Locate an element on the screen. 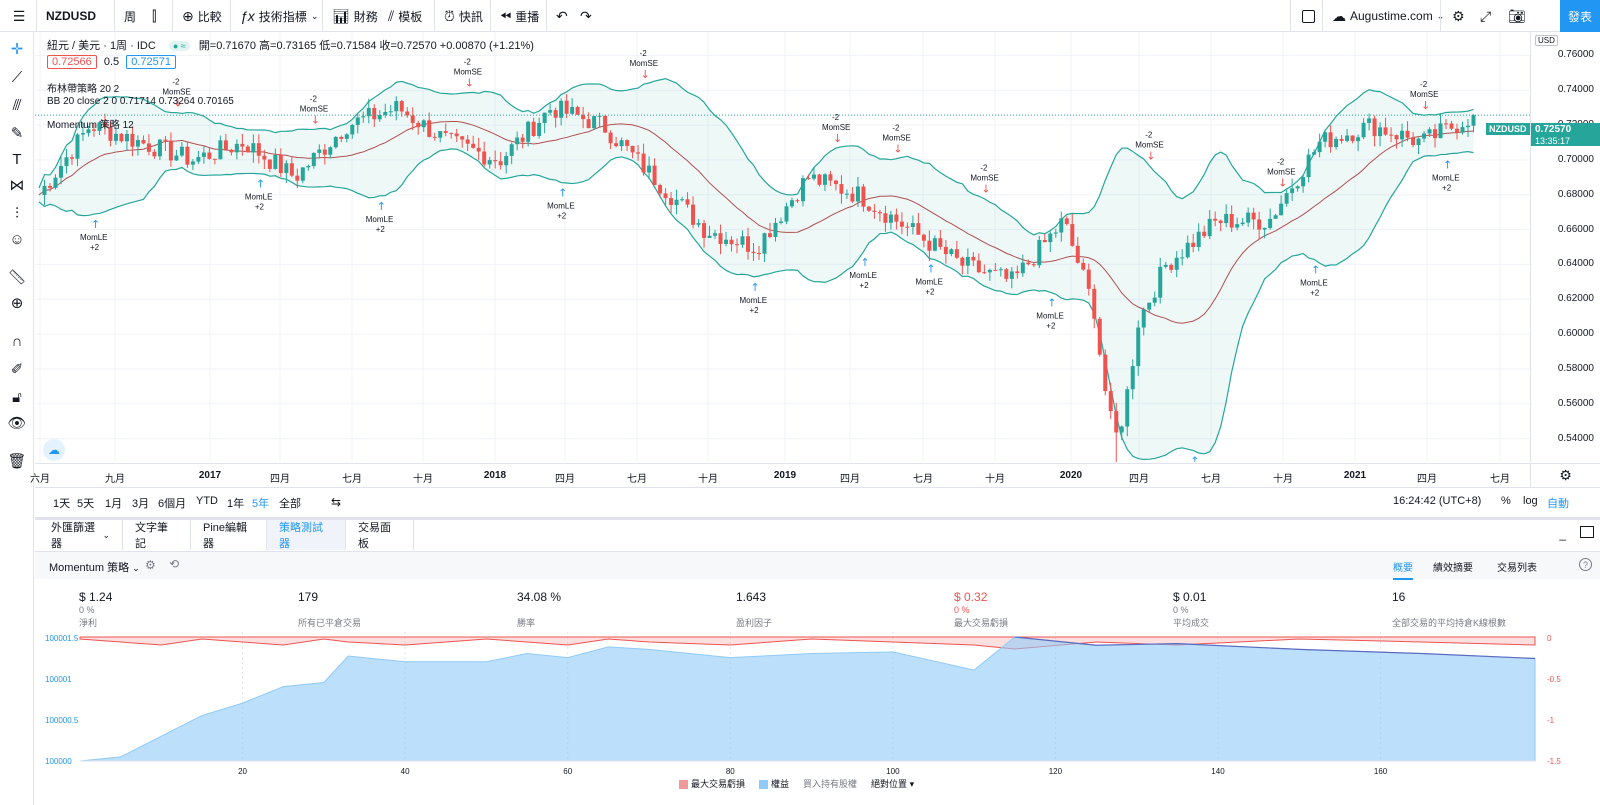  undo-icon: ↶ is located at coordinates (562, 15).